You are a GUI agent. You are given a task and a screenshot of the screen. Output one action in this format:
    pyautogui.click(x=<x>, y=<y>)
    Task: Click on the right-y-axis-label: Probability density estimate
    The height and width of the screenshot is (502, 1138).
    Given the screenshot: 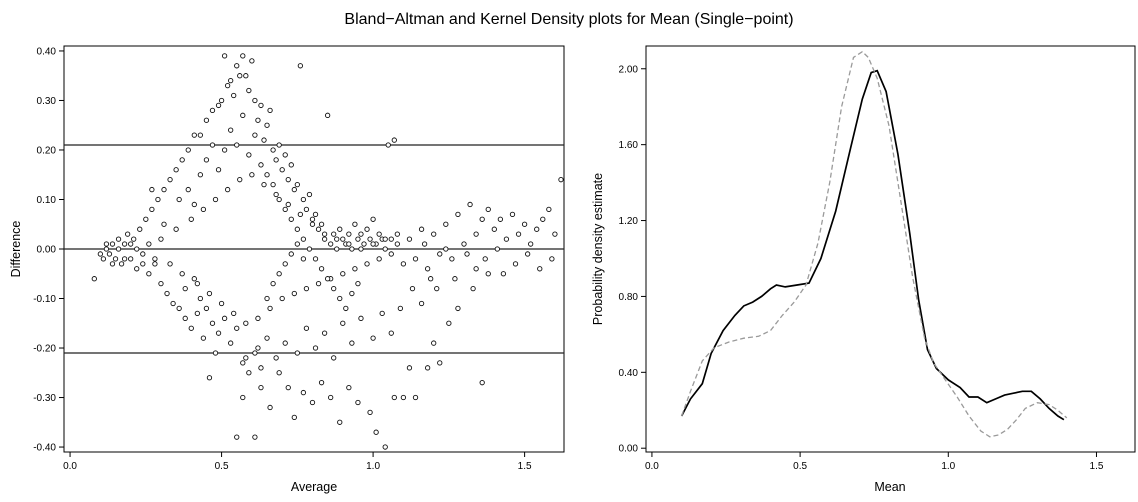 What is the action you would take?
    pyautogui.click(x=598, y=249)
    